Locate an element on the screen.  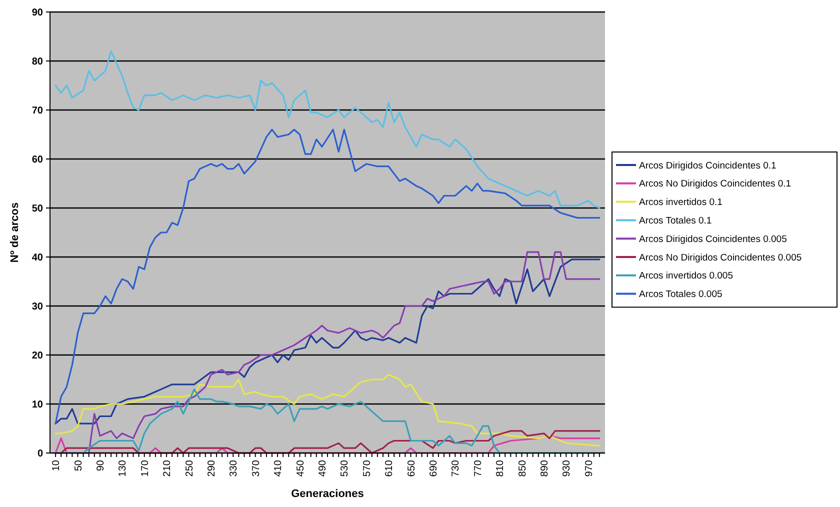
legend-label: Arcos No Dirigidos Coincidentes 0.1 is located at coordinates (715, 184).